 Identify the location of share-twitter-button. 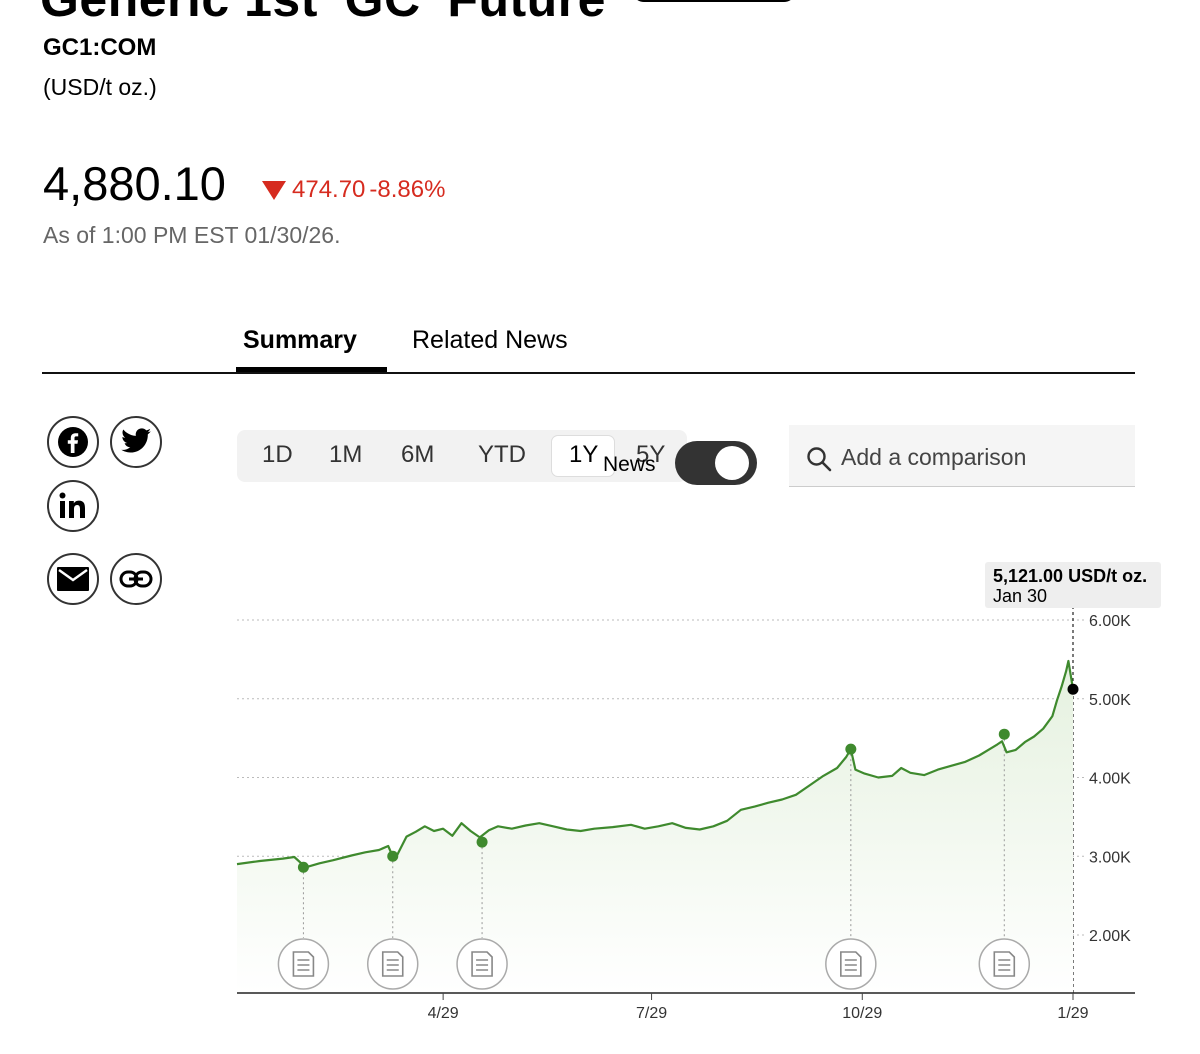
(136, 442).